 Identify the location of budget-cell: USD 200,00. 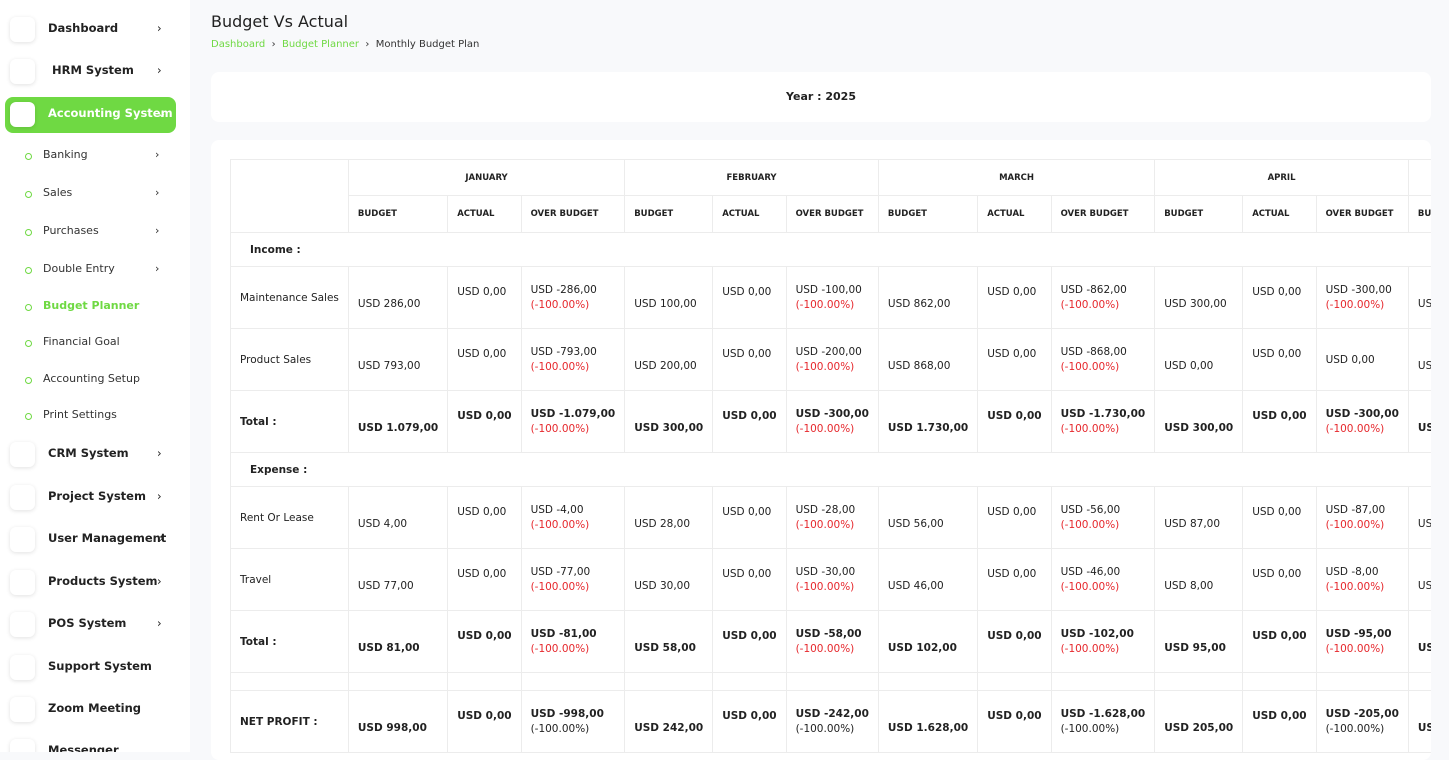
(669, 359).